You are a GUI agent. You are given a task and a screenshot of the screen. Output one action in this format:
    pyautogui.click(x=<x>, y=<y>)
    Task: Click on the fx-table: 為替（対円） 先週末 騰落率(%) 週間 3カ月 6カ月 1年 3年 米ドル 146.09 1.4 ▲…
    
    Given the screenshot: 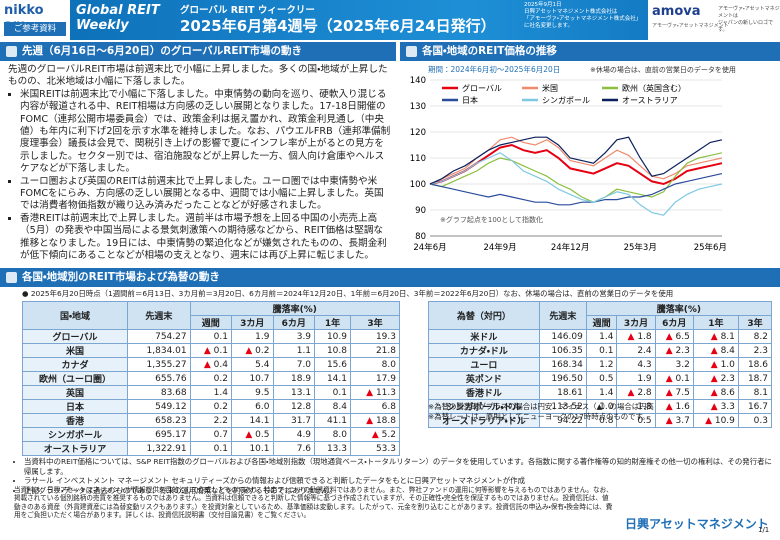 What is the action you would take?
    pyautogui.click(x=600, y=364)
    